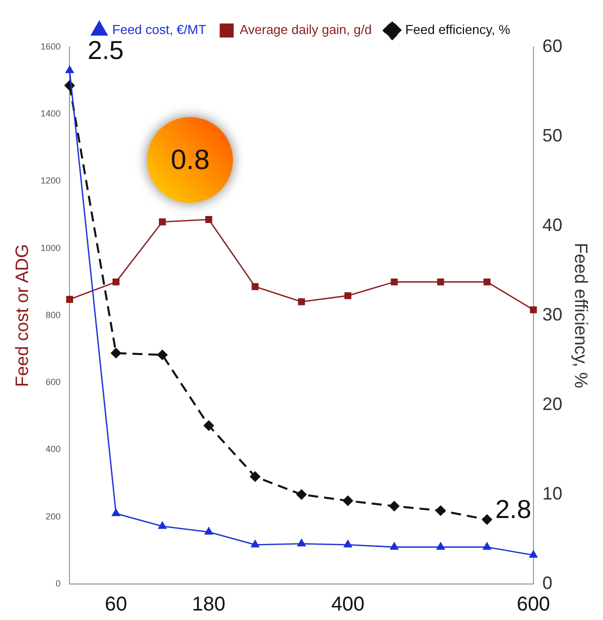 The width and height of the screenshot is (603, 620). What do you see at coordinates (190, 160) in the screenshot?
I see `round-badge: 0.8` at bounding box center [190, 160].